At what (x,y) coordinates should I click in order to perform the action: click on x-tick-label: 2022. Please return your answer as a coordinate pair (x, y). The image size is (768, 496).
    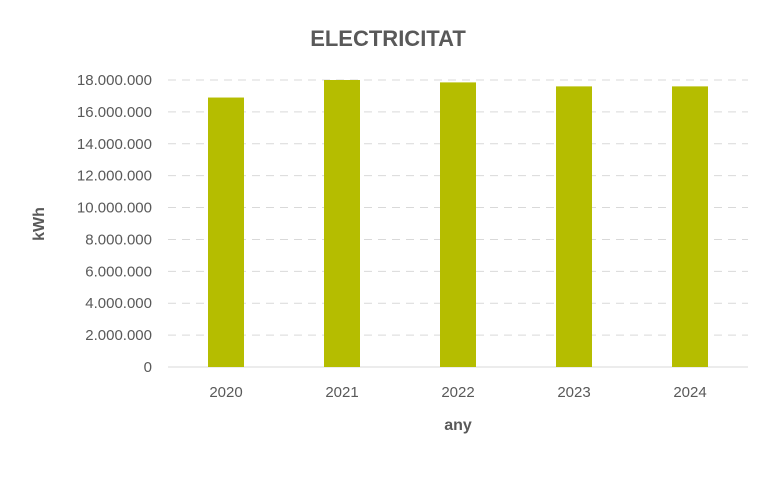
    Looking at the image, I should click on (457, 392).